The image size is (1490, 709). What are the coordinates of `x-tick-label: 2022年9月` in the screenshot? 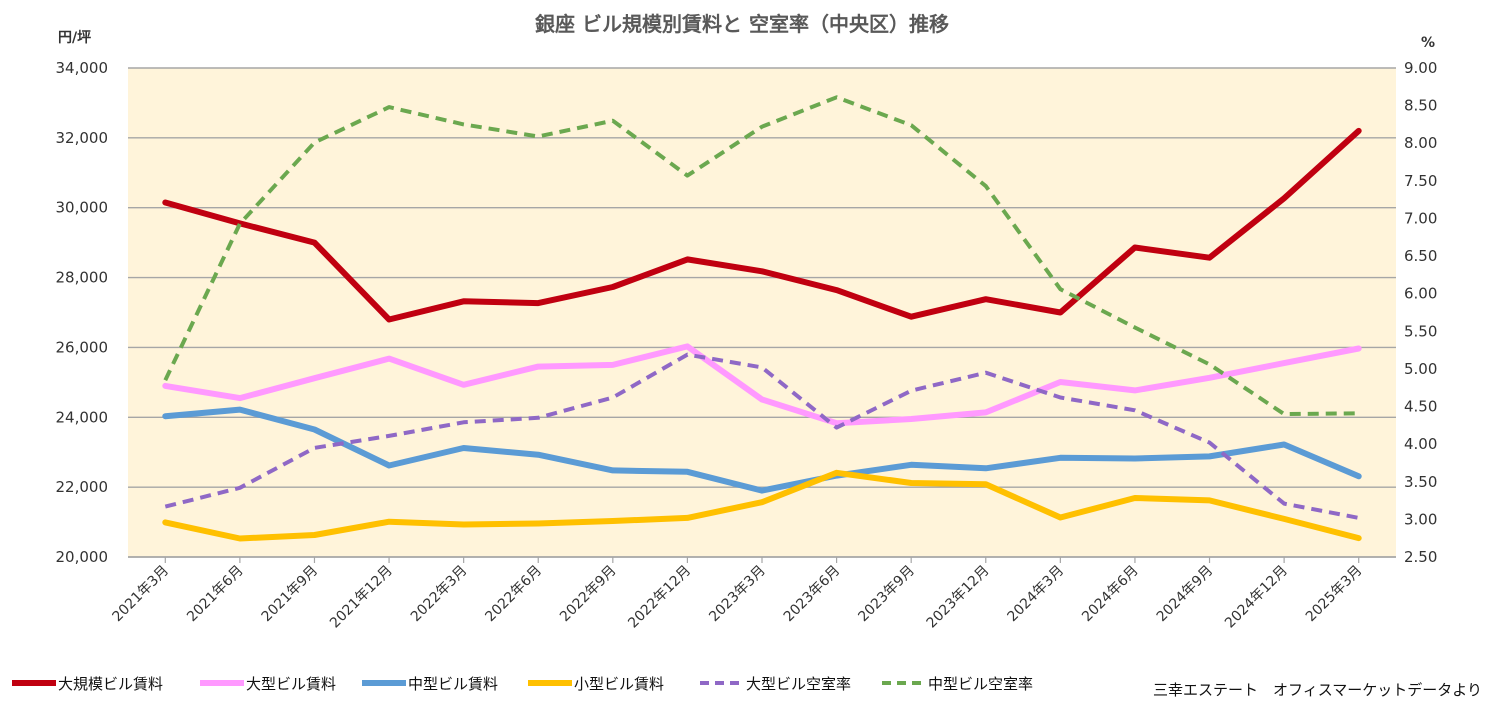 It's located at (588, 594).